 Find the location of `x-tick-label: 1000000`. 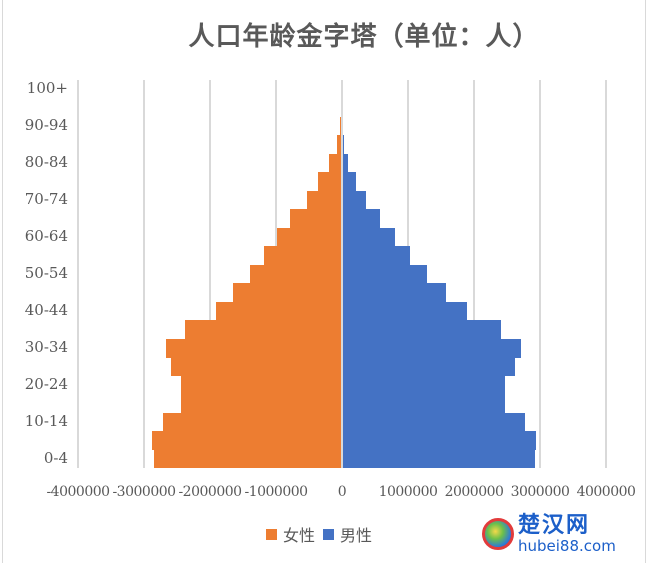

x-tick-label: 1000000 is located at coordinates (408, 492).